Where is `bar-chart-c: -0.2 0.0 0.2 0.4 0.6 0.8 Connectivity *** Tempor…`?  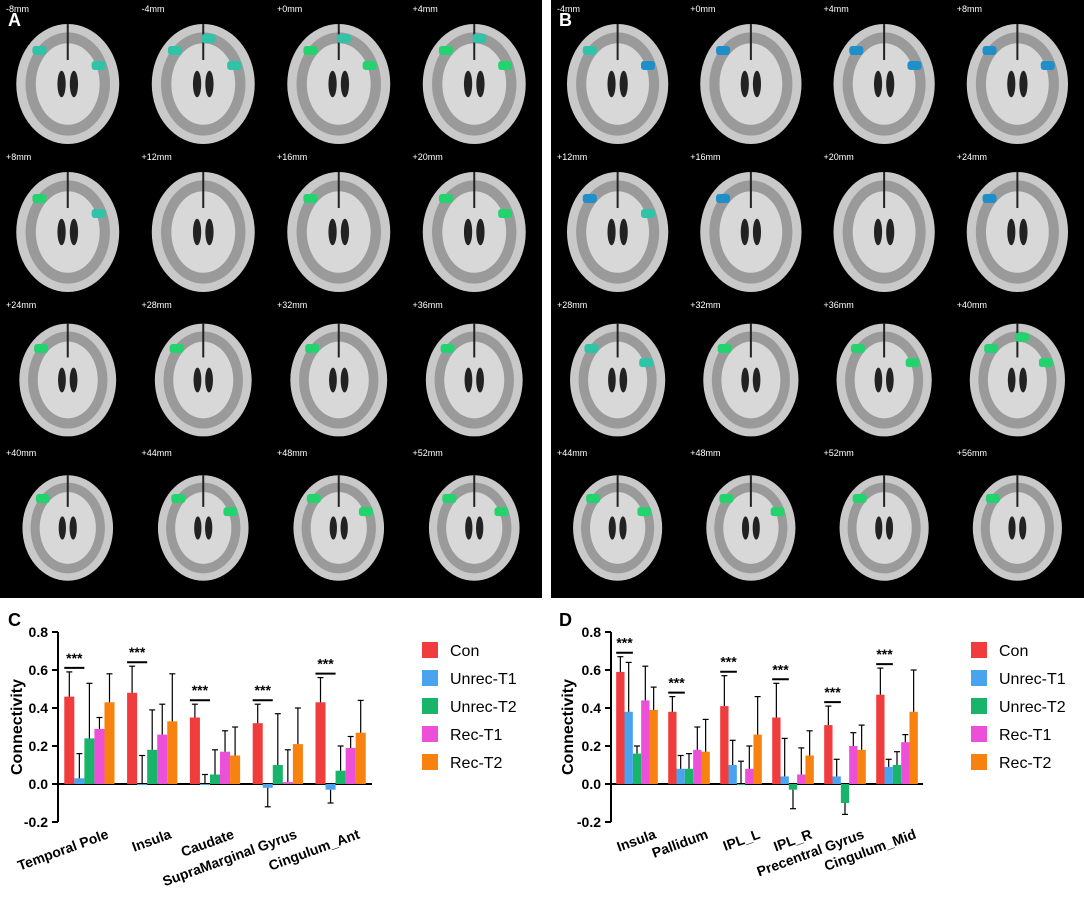 bar-chart-c: -0.2 0.0 0.2 0.4 0.6 0.8 Connectivity *** Tempor… is located at coordinates (263, 756).